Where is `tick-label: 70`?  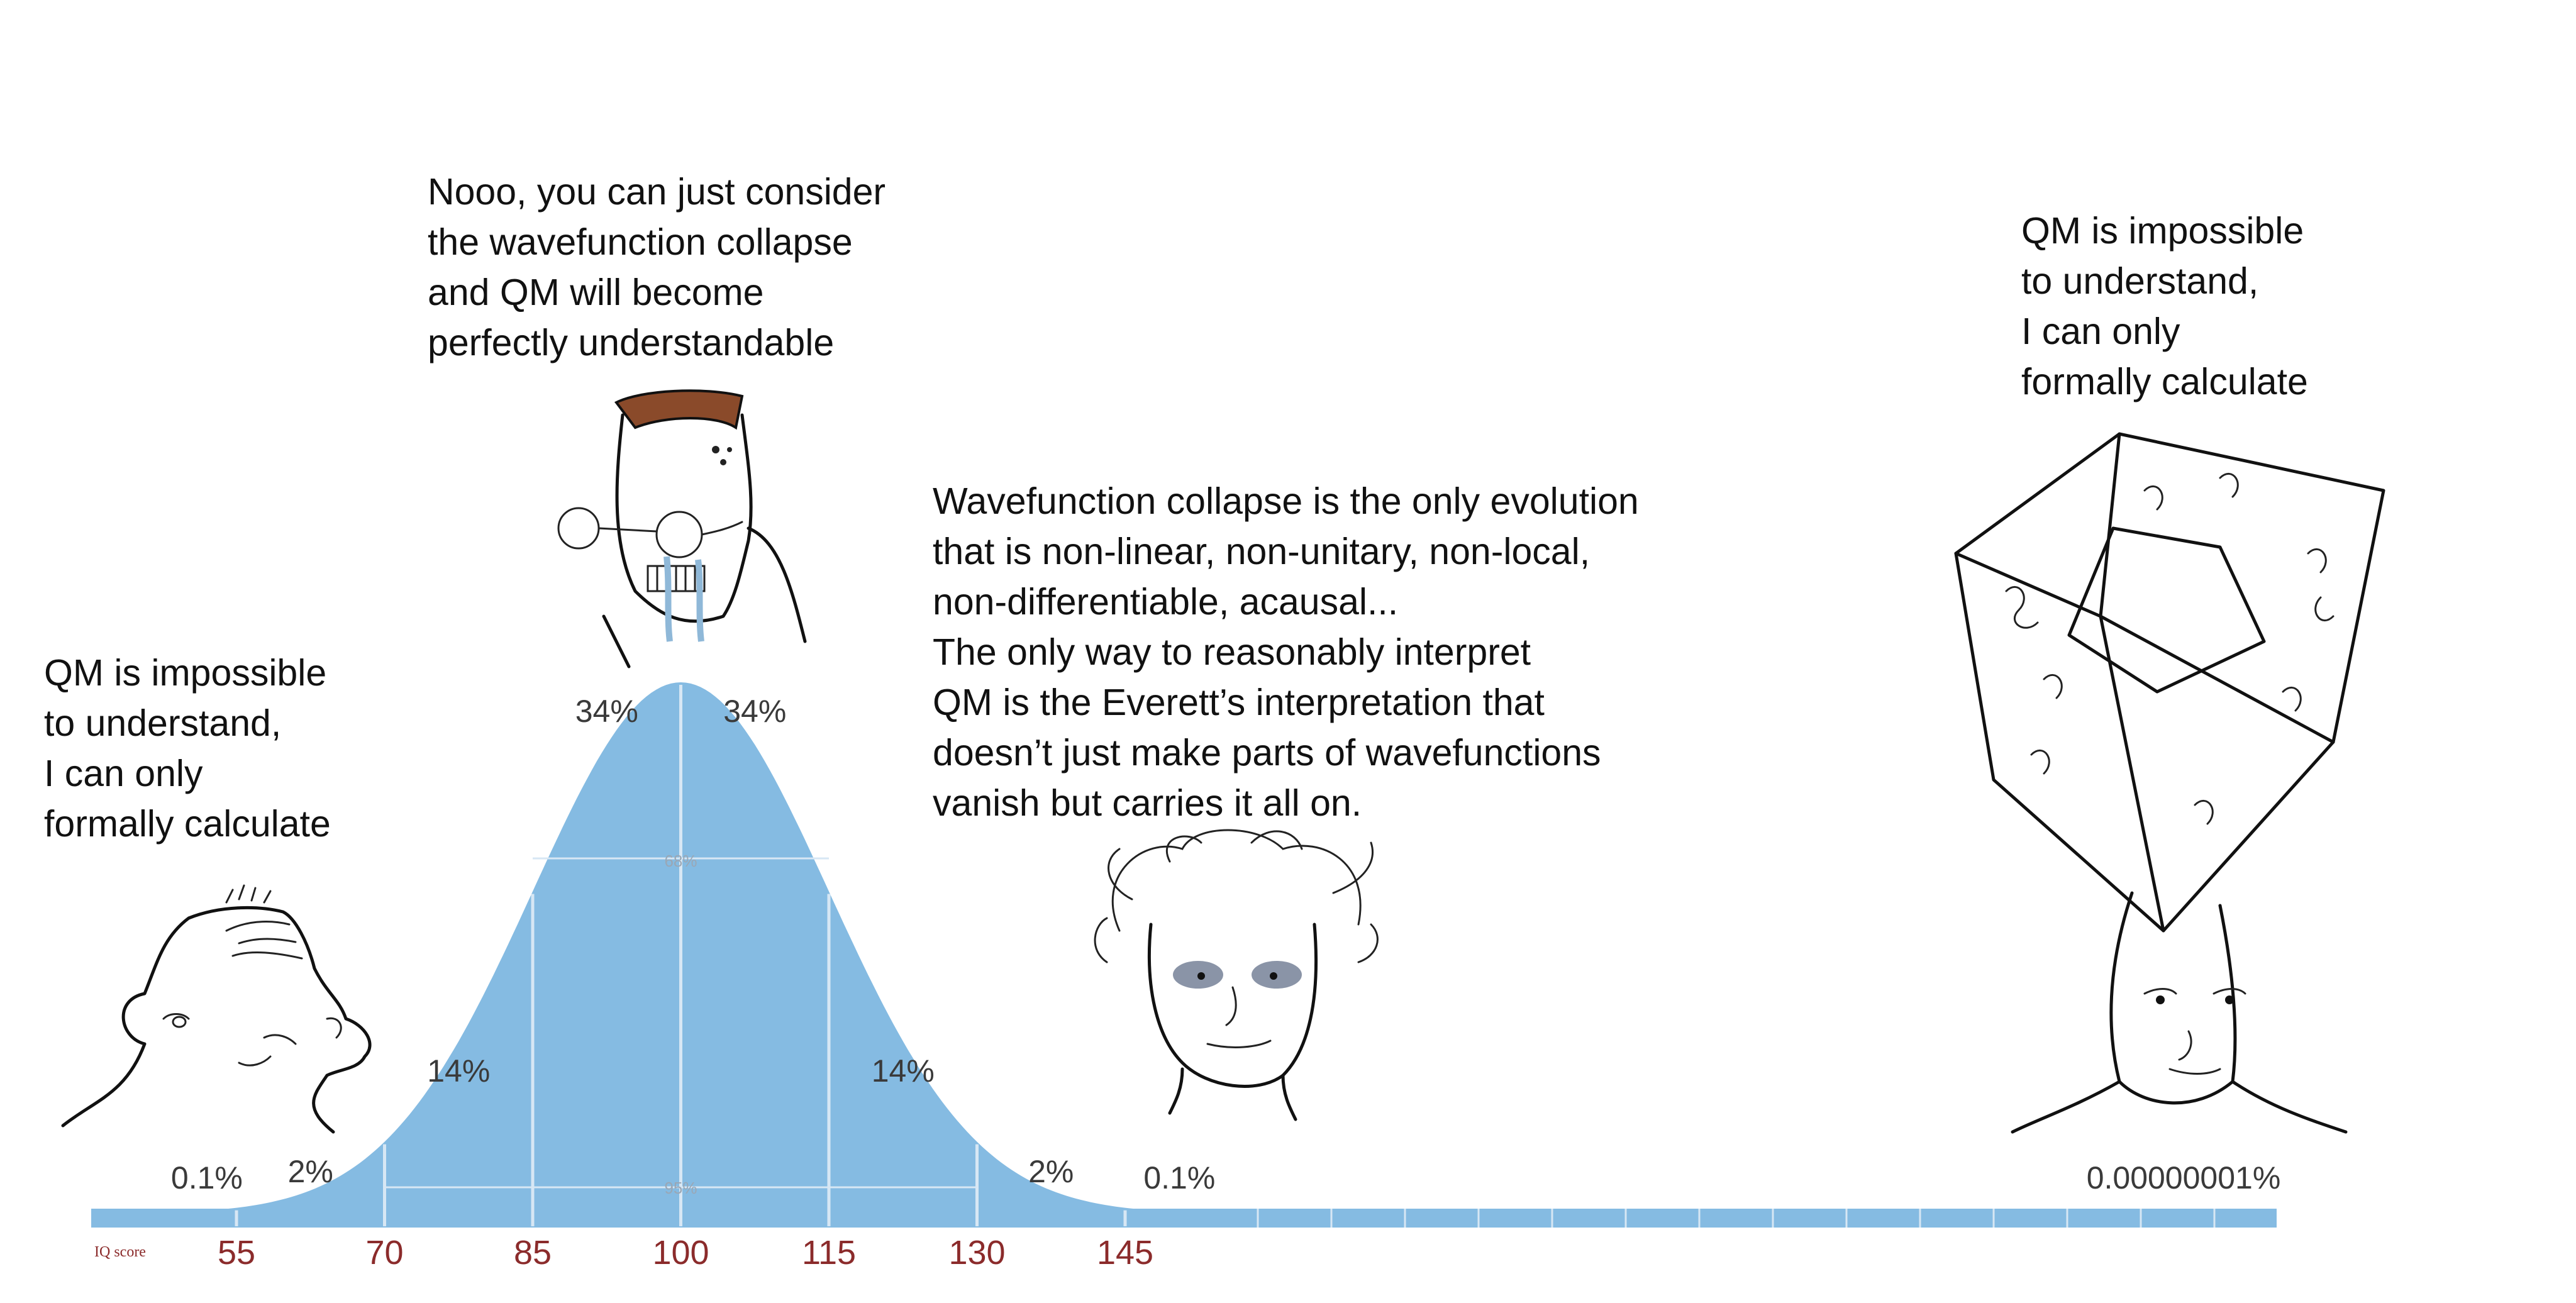 tick-label: 70 is located at coordinates (384, 1253).